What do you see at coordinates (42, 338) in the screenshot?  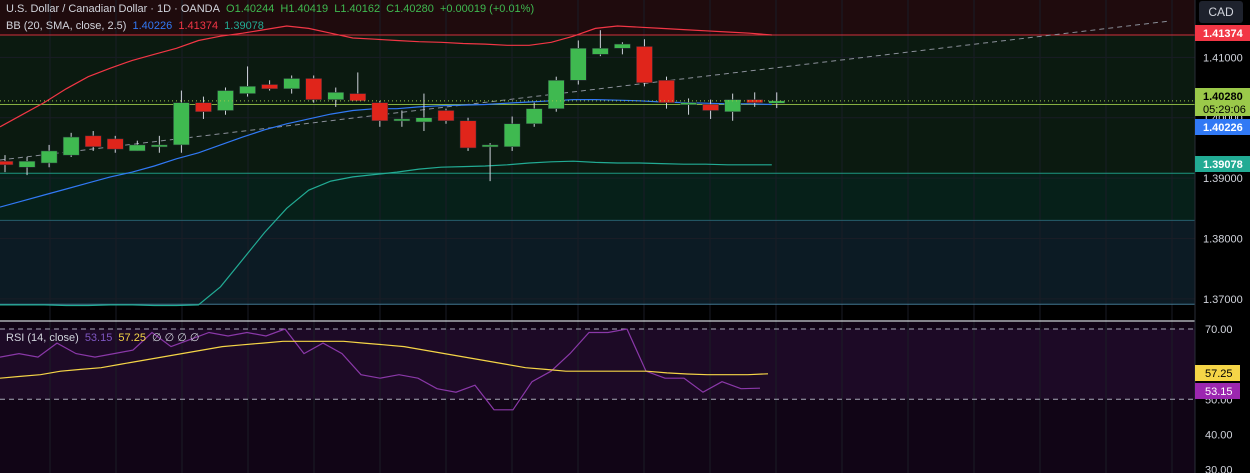 I see `rsi-label: RSI (14, close)` at bounding box center [42, 338].